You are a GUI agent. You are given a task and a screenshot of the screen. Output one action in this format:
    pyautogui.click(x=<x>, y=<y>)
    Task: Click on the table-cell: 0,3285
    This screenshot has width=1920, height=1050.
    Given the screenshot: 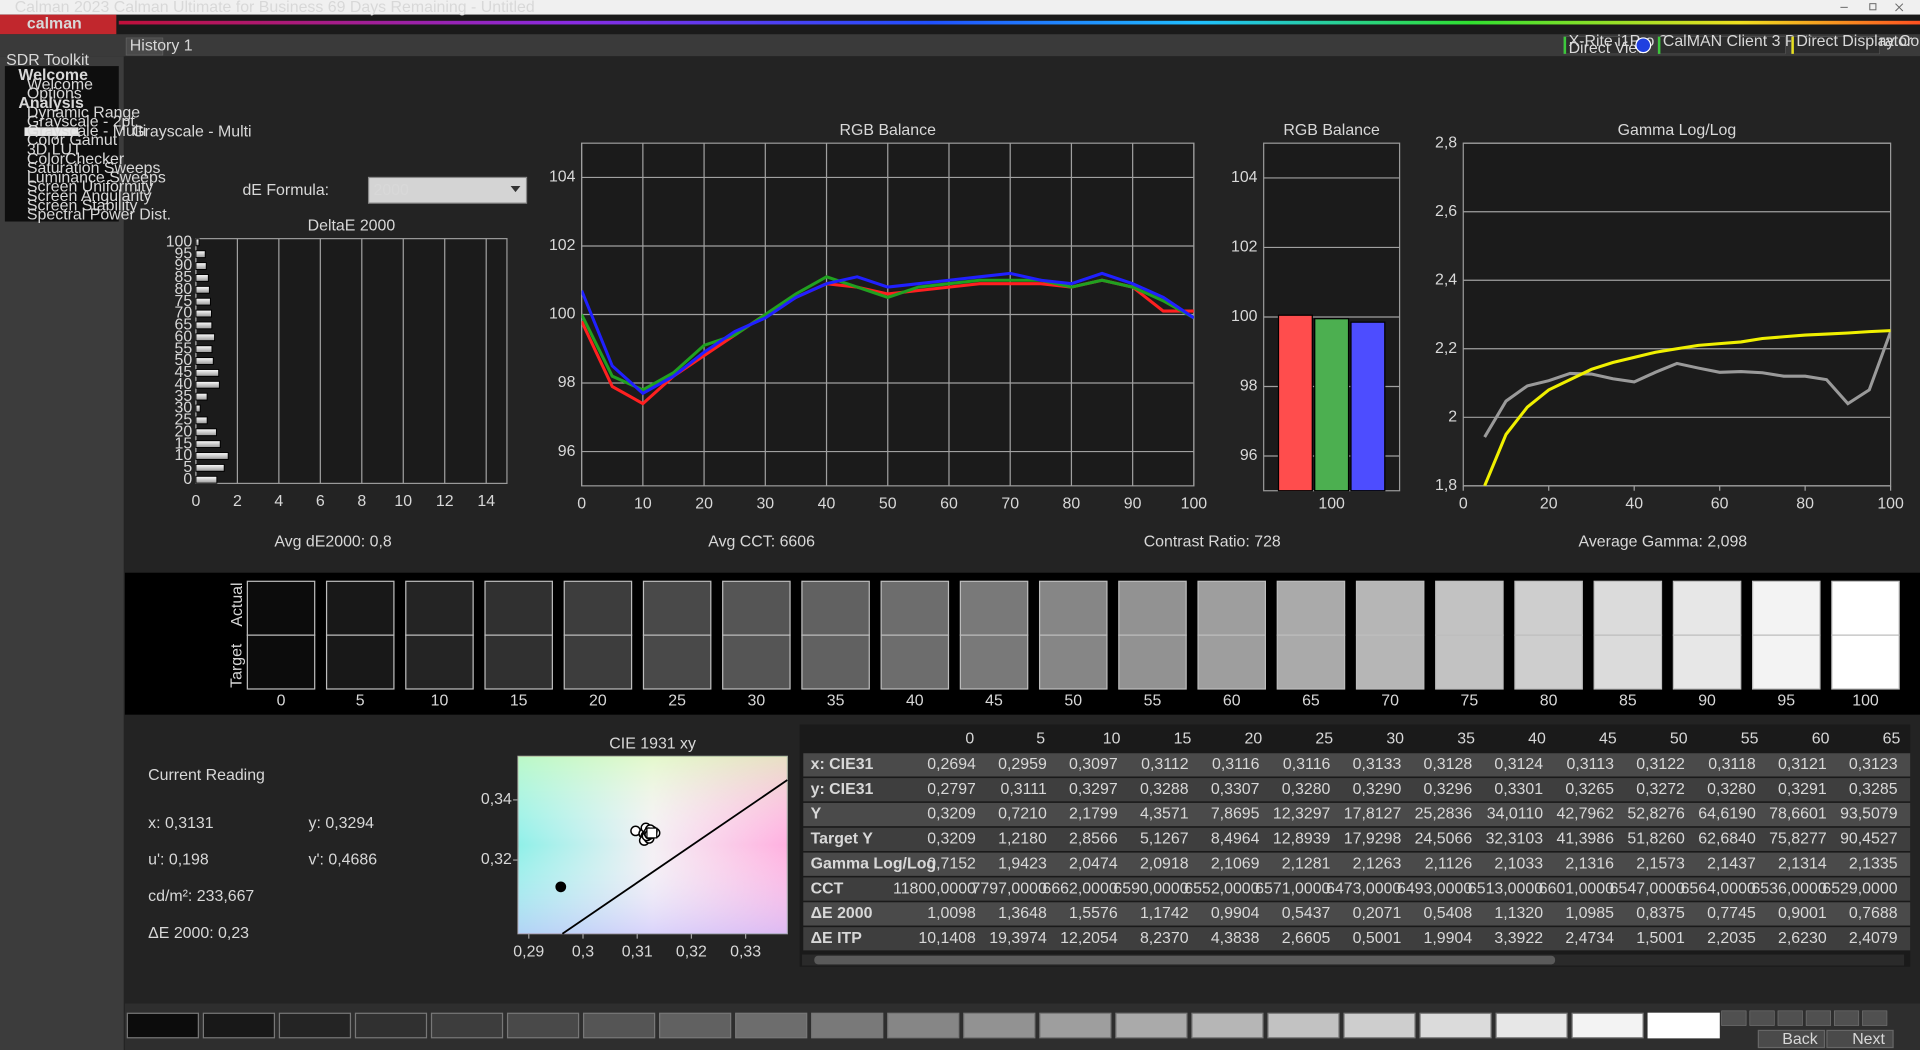 What is the action you would take?
    pyautogui.click(x=1873, y=789)
    